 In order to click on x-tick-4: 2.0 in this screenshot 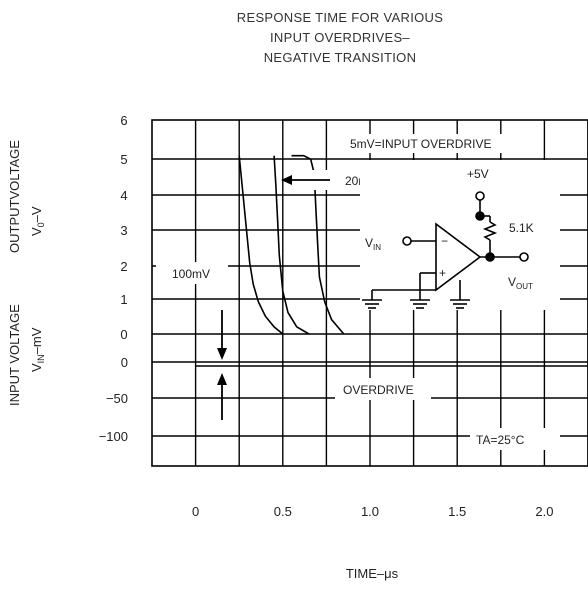, I will do `click(544, 511)`.